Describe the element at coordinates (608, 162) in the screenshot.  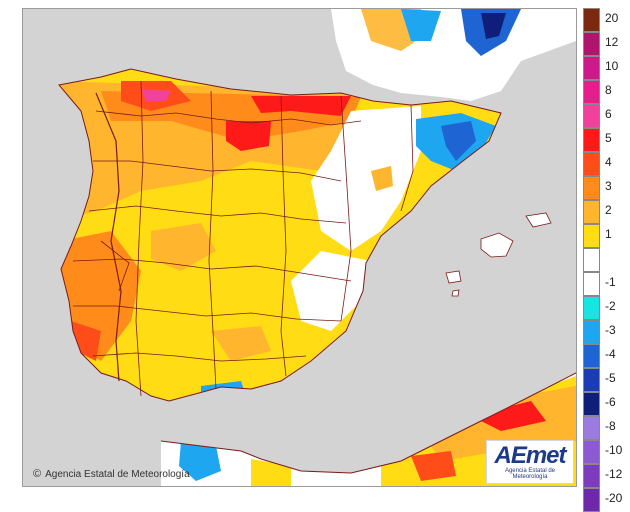
I see `legend-tick-label: 4` at that location.